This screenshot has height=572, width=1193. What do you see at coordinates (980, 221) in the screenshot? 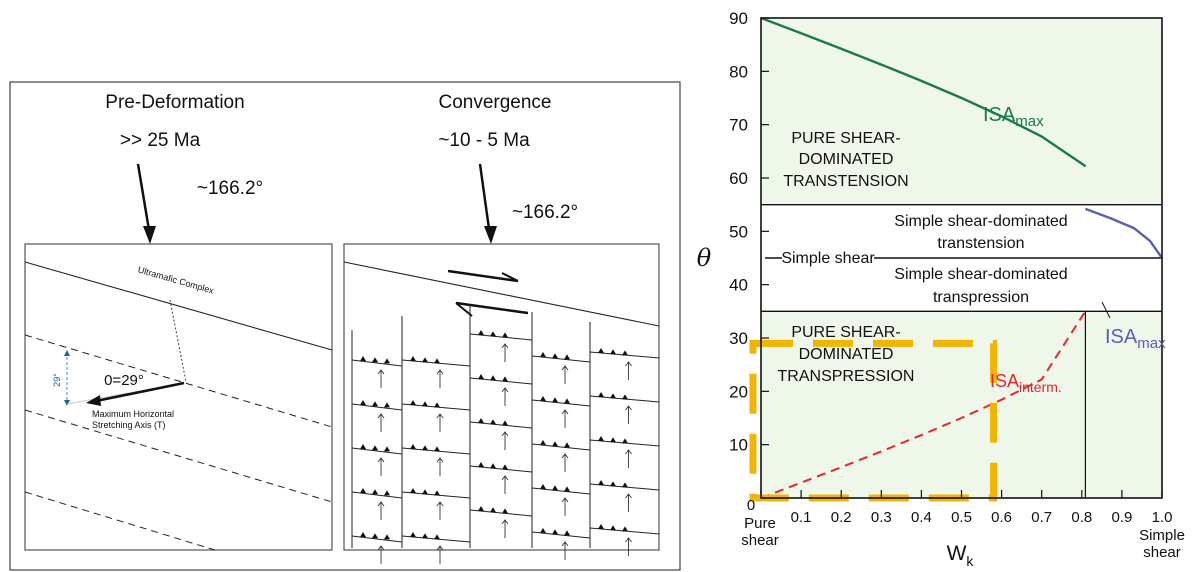
I see `ss-transtension-label-1: Simple shear-dominated` at bounding box center [980, 221].